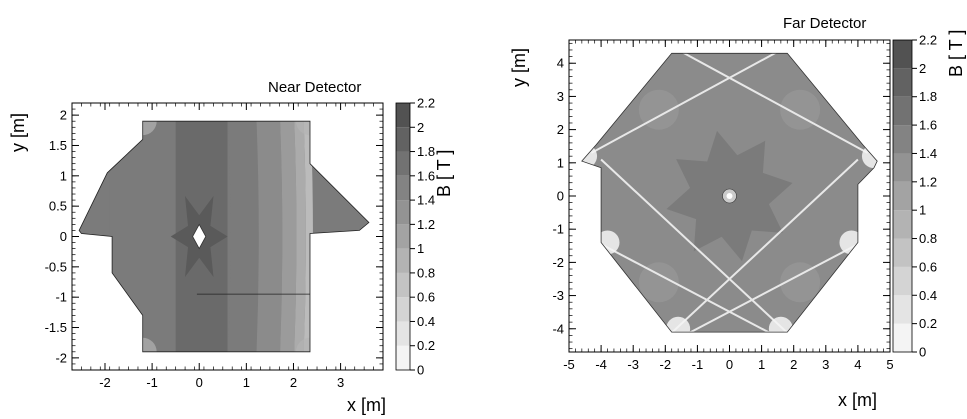  Describe the element at coordinates (18, 132) in the screenshot. I see `near-ylabel: y [m]` at that location.